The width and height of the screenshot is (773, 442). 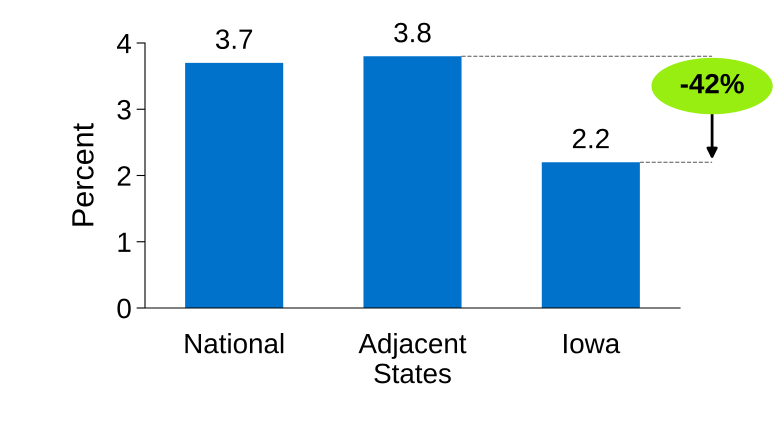 What do you see at coordinates (592, 344) in the screenshot?
I see `x-tick-label: Iowa` at bounding box center [592, 344].